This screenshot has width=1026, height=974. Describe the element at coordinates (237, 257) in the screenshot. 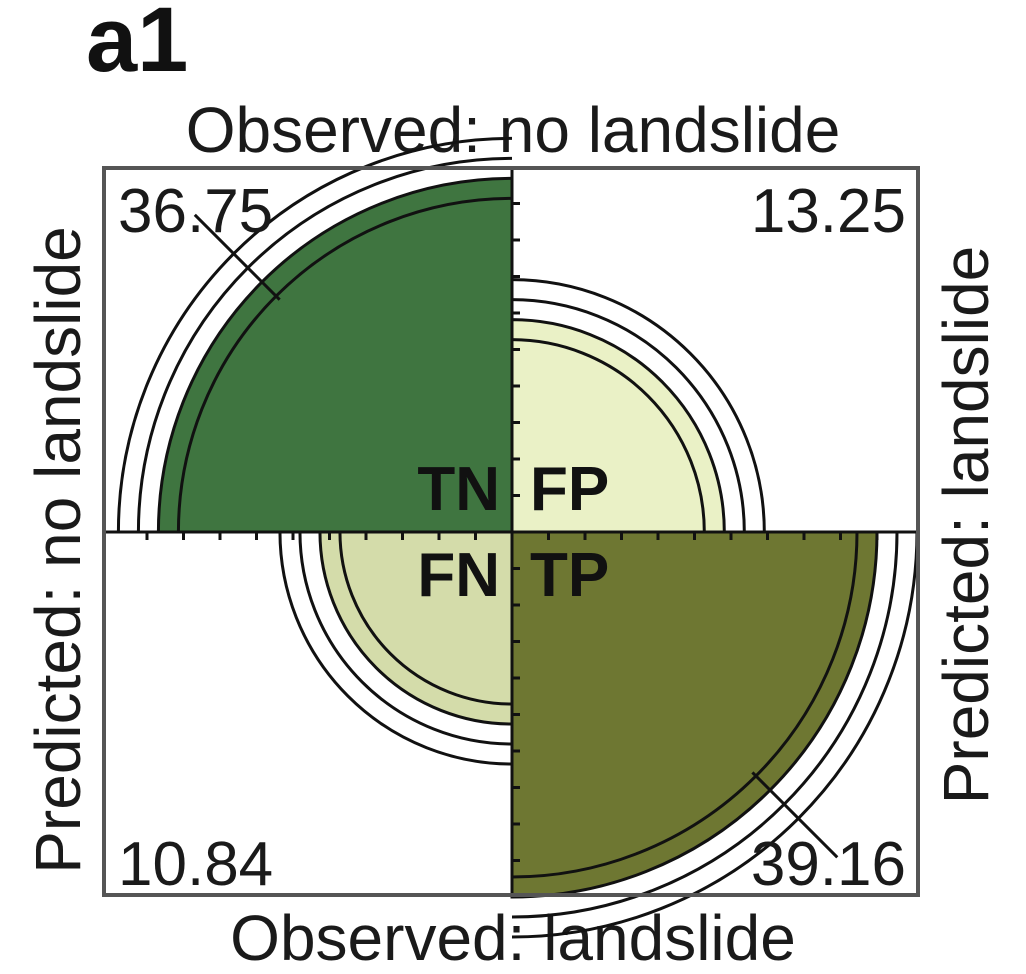

I see `diagonal-marker-tn` at that location.